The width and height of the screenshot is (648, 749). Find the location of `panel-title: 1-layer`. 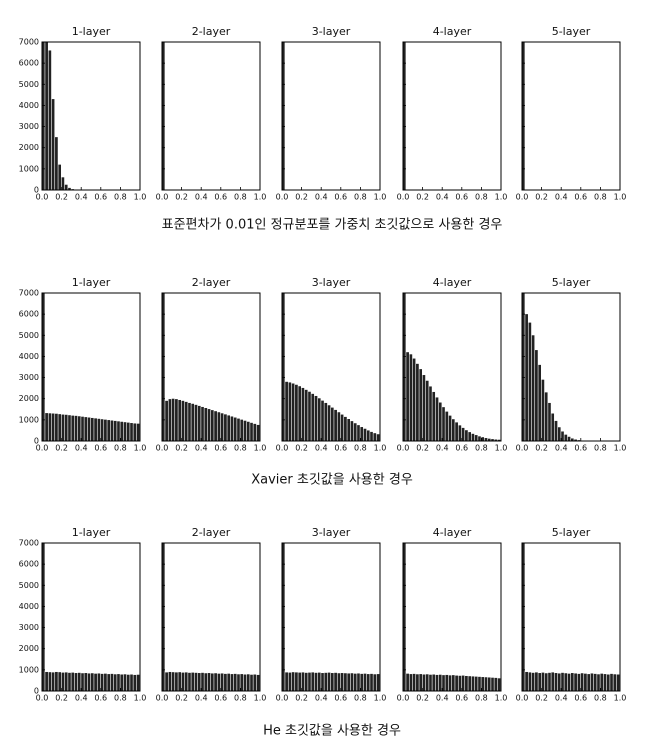

panel-title: 1-layer is located at coordinates (91, 282).